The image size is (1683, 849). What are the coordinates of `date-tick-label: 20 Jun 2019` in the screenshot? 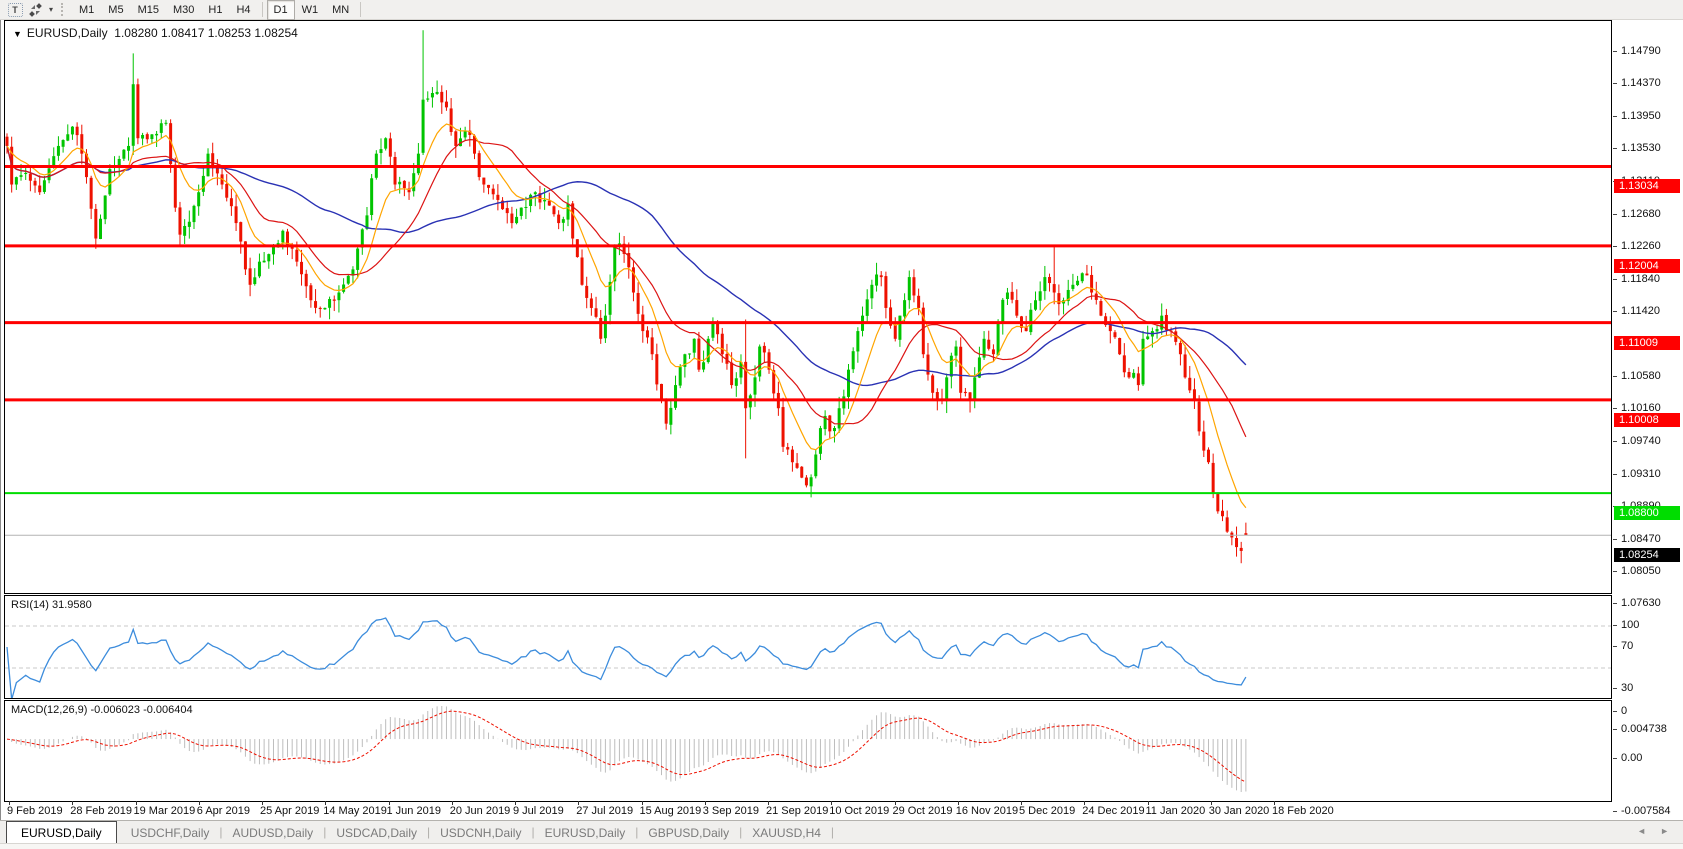 It's located at (480, 811).